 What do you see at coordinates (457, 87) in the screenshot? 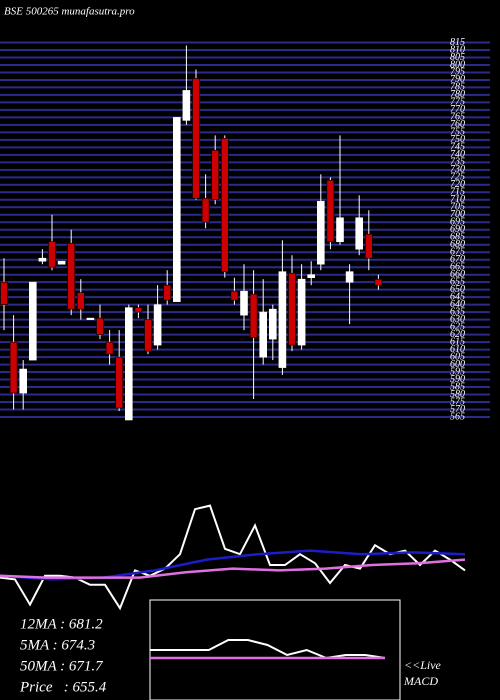
I see `y-tick-label: 785` at bounding box center [457, 87].